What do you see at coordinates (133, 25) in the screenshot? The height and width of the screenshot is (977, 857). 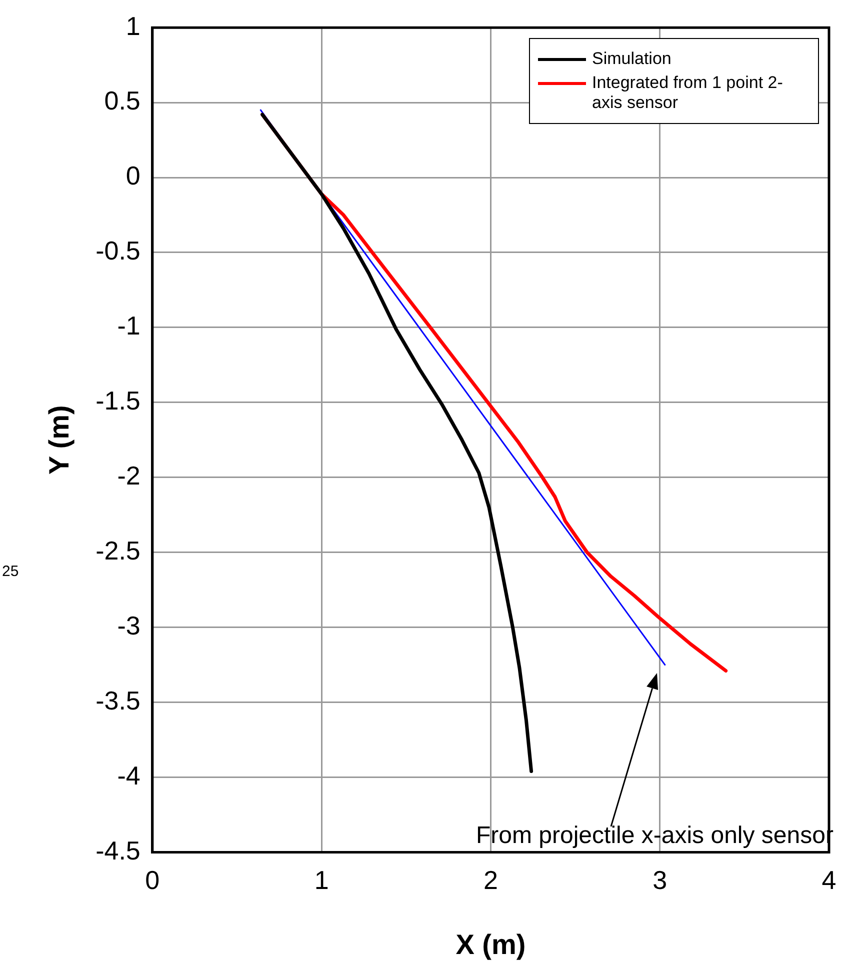 I see `y-tick-label: 1` at bounding box center [133, 25].